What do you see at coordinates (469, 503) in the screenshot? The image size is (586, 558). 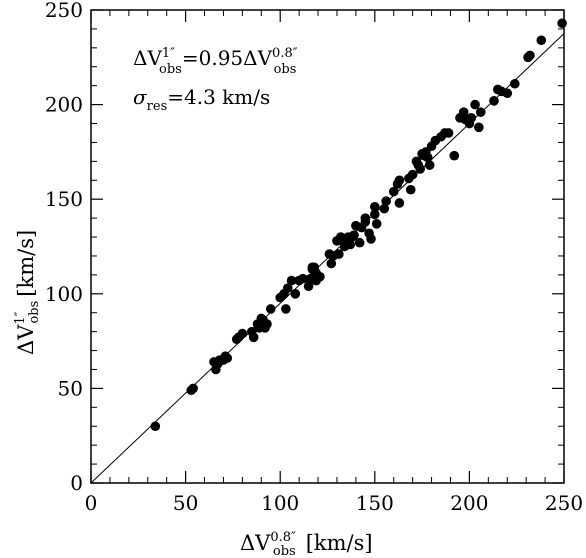 I see `x-tick-label: 200` at bounding box center [469, 503].